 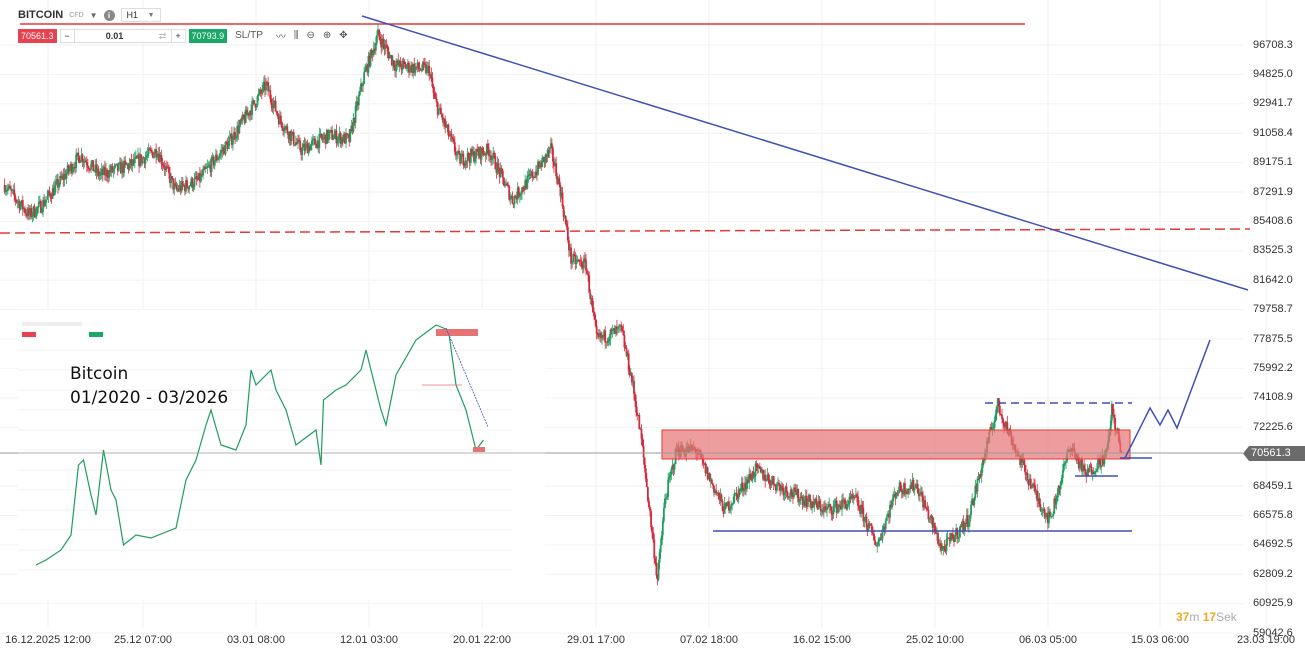 I want to click on sl-tp-button: SL/TP, so click(x=249, y=35).